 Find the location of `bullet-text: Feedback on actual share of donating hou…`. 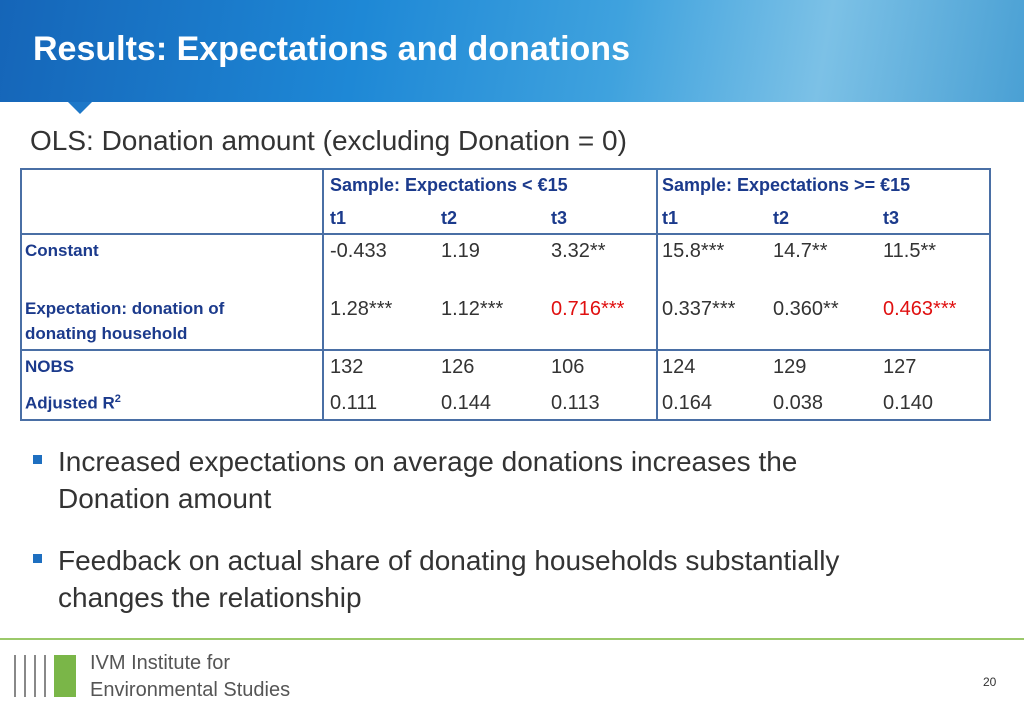

bullet-text: Feedback on actual share of donating hou… is located at coordinates (449, 560).